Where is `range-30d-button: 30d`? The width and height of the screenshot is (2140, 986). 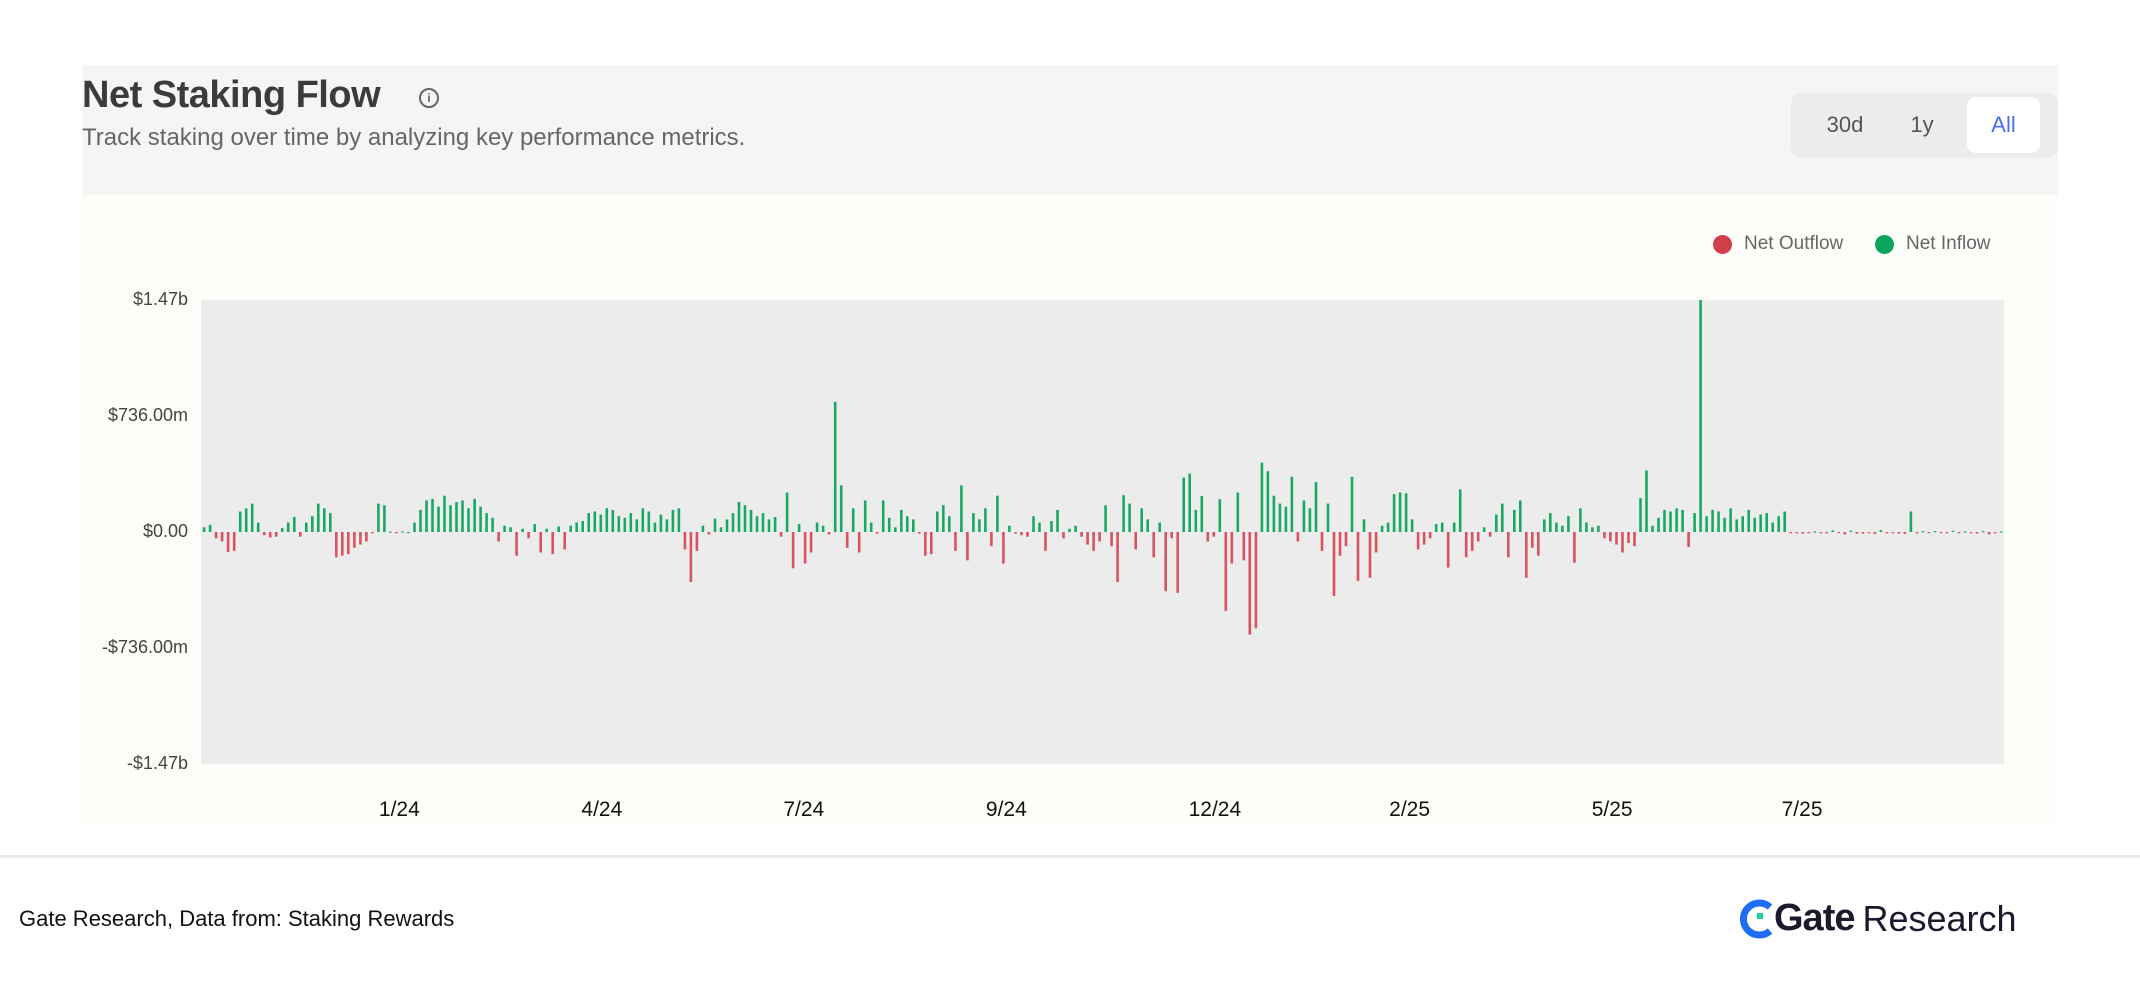
range-30d-button: 30d is located at coordinates (1845, 124).